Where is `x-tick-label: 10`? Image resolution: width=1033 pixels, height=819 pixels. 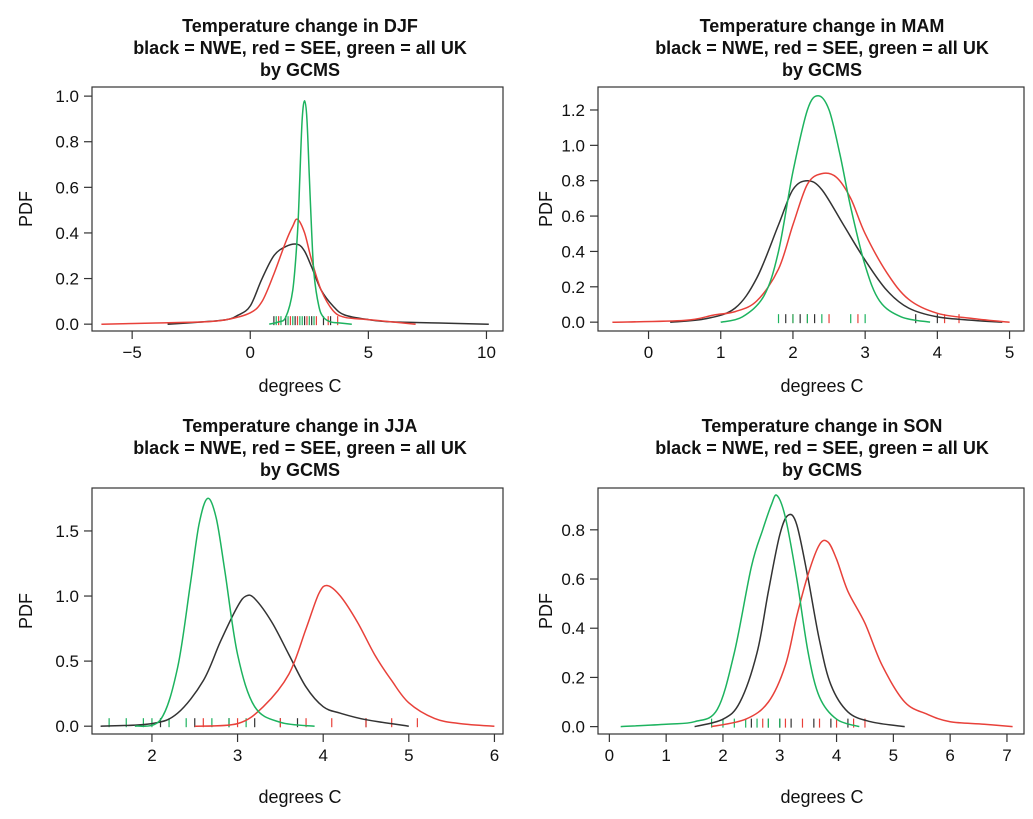 x-tick-label: 10 is located at coordinates (486, 352).